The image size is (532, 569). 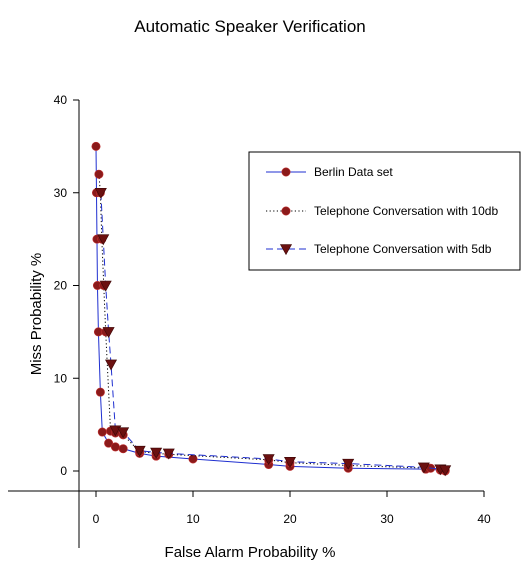 What do you see at coordinates (353, 172) in the screenshot?
I see `legend-label: Berlin Data set` at bounding box center [353, 172].